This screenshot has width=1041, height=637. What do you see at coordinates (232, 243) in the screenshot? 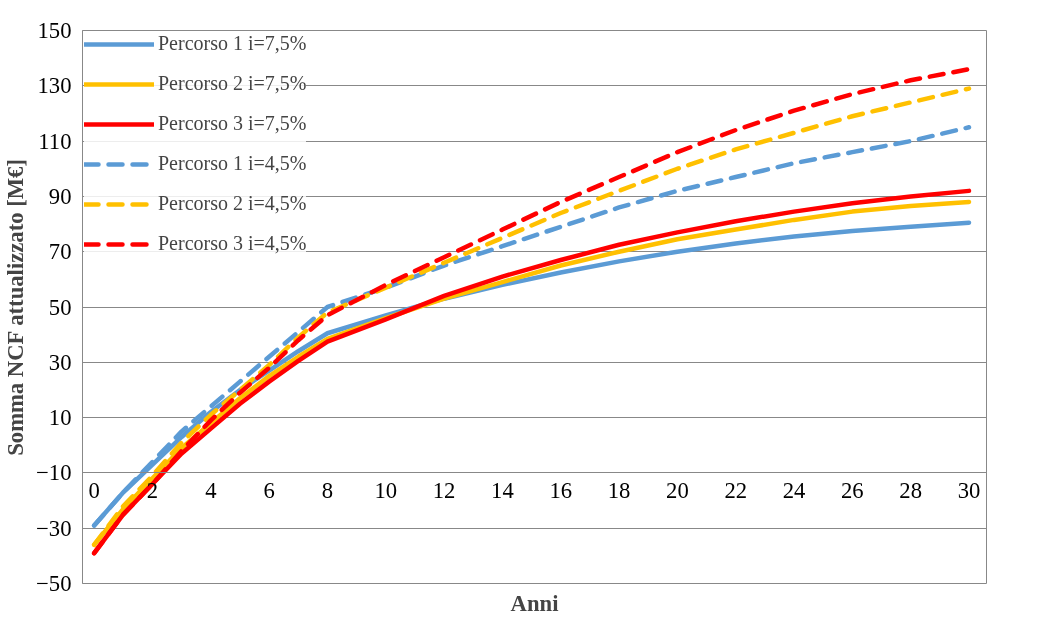
I see `legend-label: Percorso 3 i=4,5%` at bounding box center [232, 243].